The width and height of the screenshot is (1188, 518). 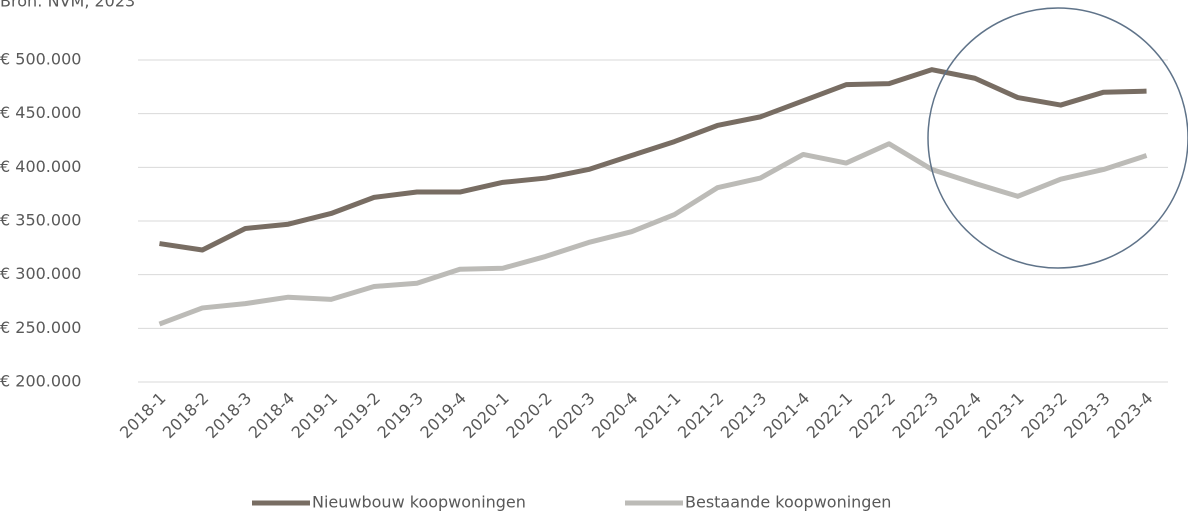 I want to click on x-tick-label: 2020-2, so click(x=529, y=416).